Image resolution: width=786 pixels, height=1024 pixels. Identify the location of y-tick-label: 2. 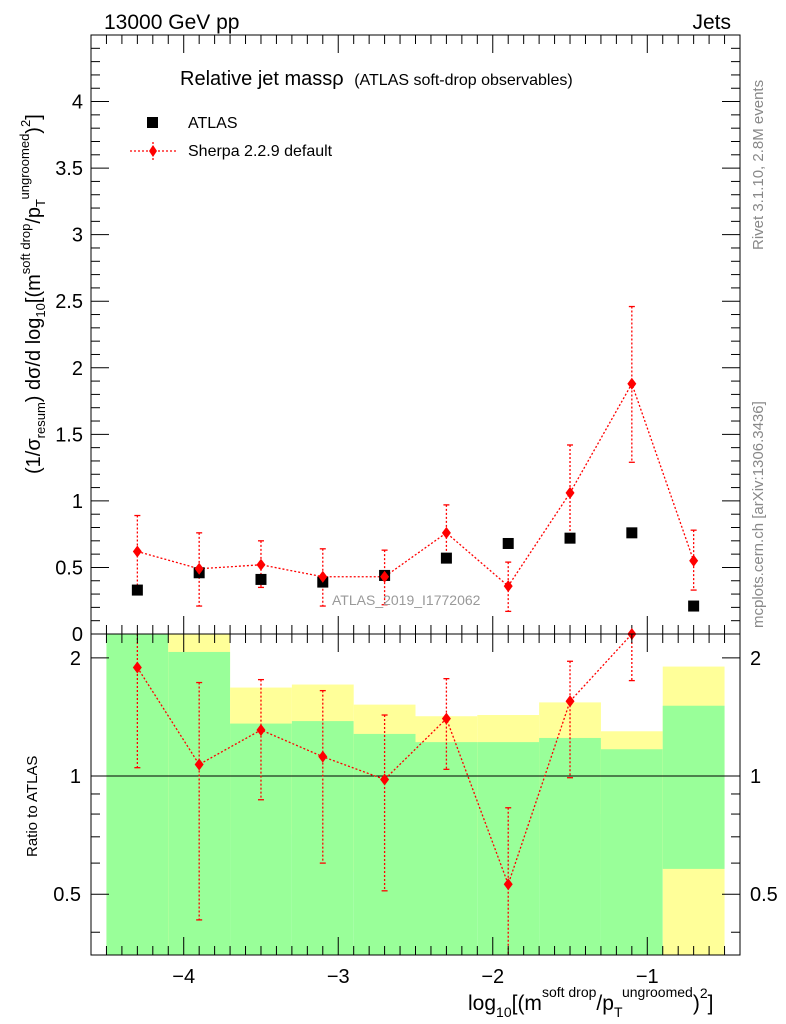
(77, 369).